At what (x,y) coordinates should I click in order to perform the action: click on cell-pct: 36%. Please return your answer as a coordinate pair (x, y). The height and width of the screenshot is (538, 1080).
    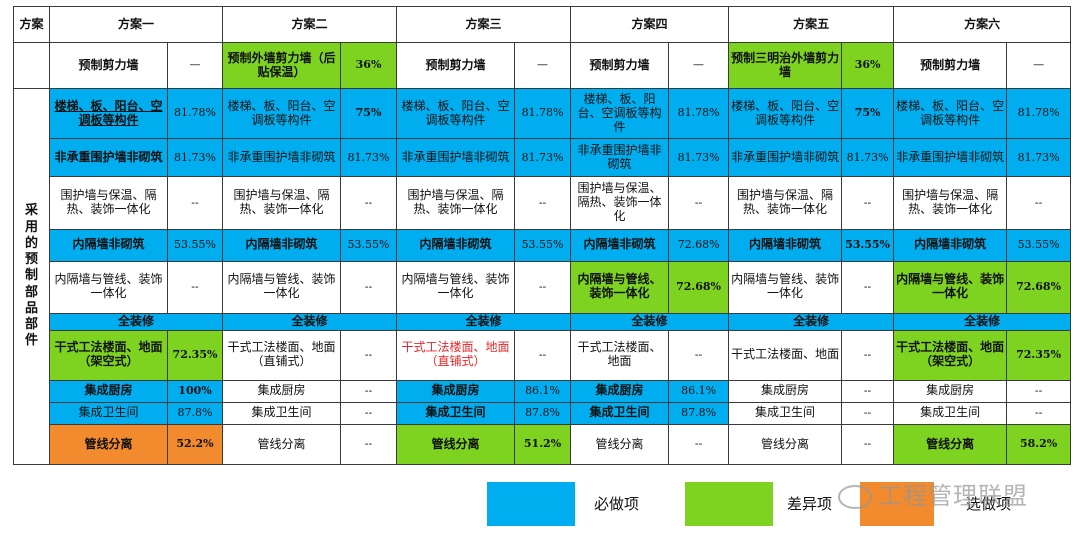
    Looking at the image, I should click on (369, 66).